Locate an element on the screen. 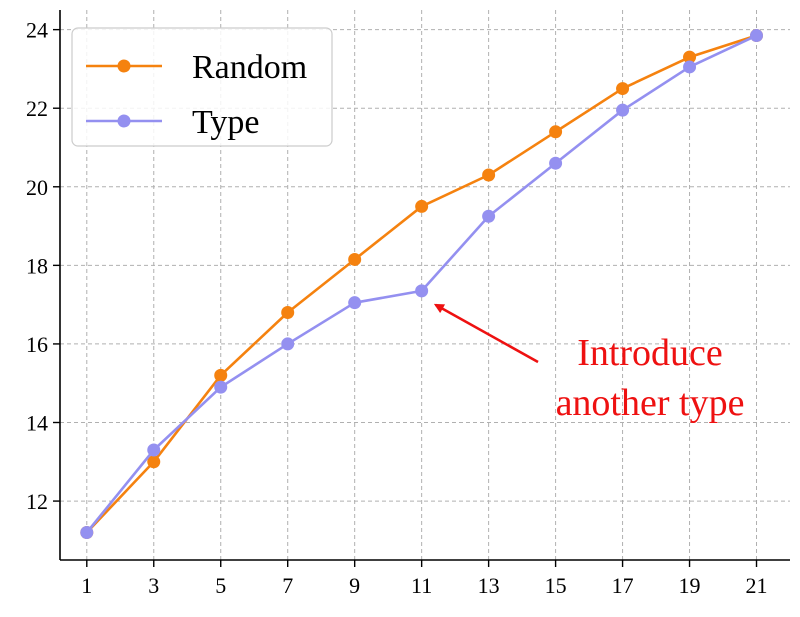 The width and height of the screenshot is (800, 617). x-tick-label: 1 is located at coordinates (86, 585).